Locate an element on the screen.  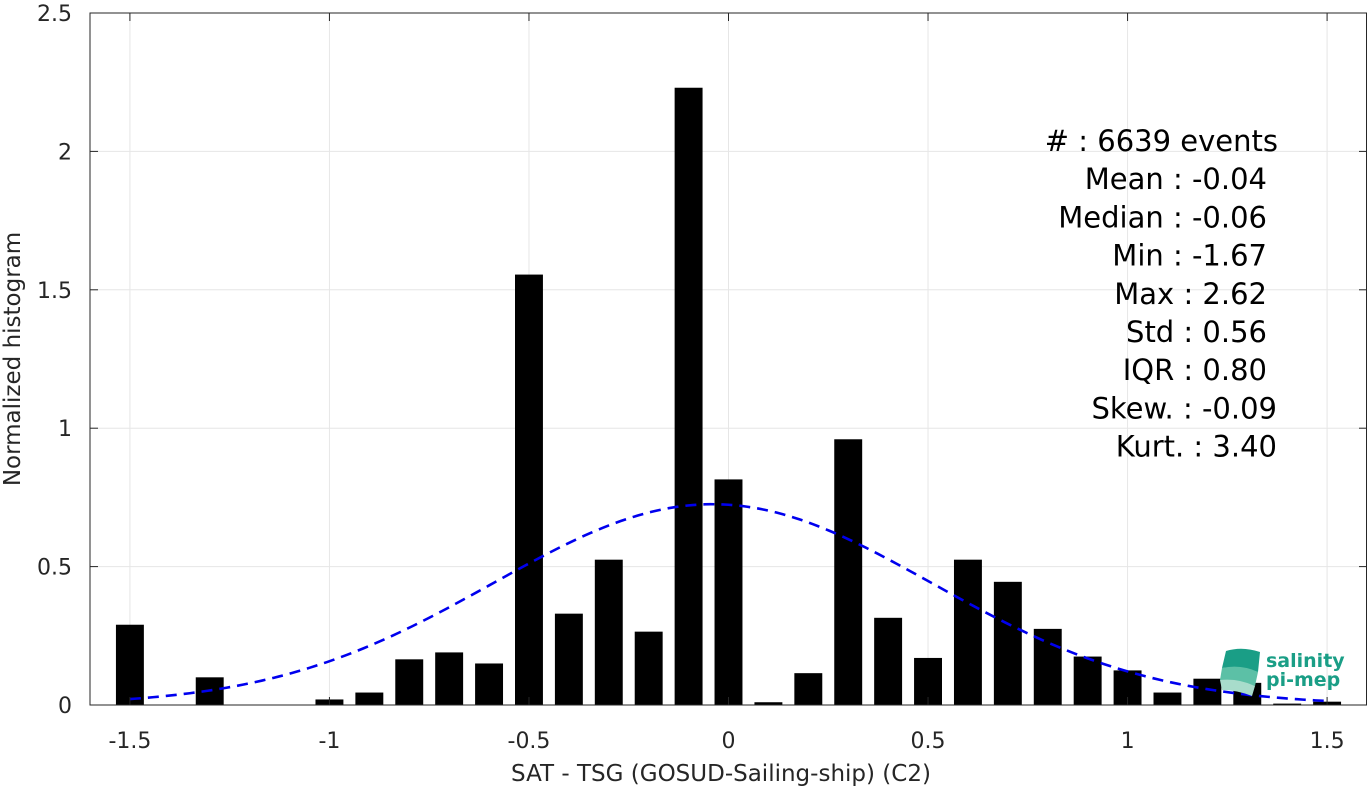
stat-line: Min : -1.67 is located at coordinates (1189, 256).